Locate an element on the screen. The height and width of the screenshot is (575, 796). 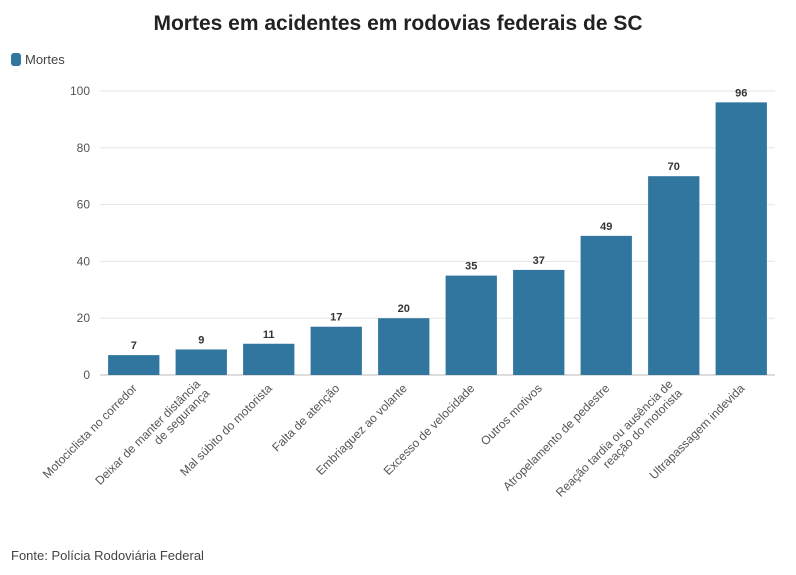
x-tick-label: Falta de atenção is located at coordinates (305, 417).